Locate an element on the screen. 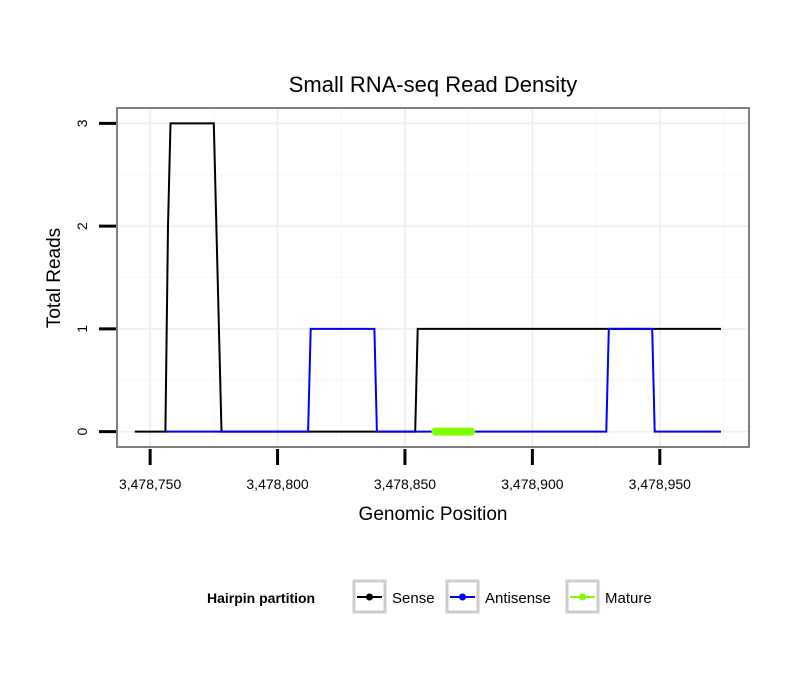 This screenshot has height=690, width=810. legend-label-sense: Sense is located at coordinates (413, 598).